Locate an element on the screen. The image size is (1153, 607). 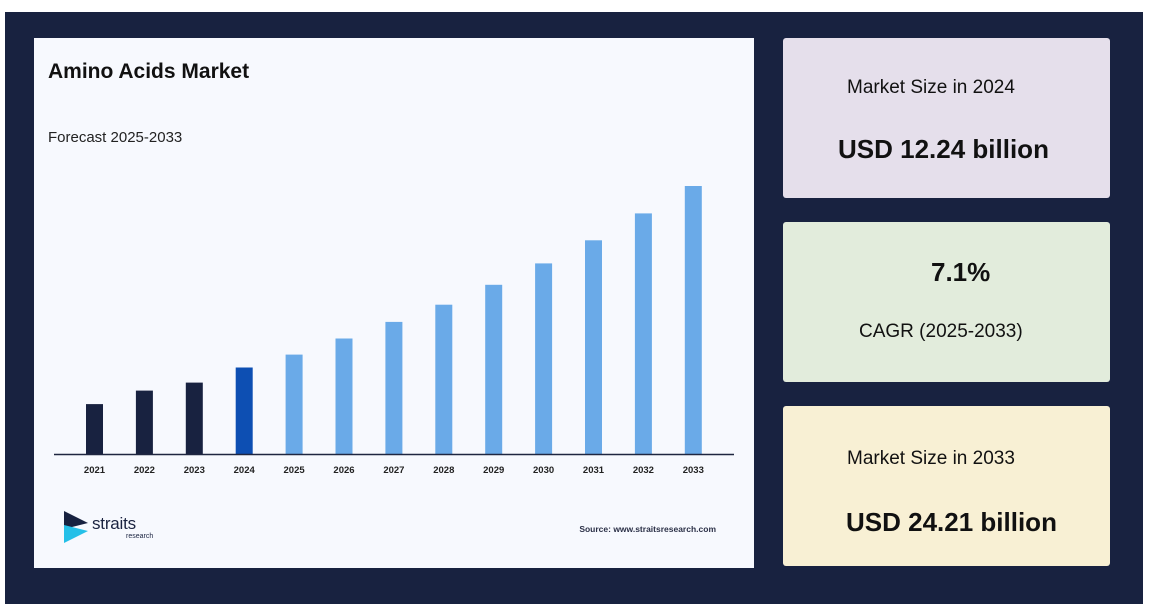
x-tick-label: 2024 is located at coordinates (245, 470).